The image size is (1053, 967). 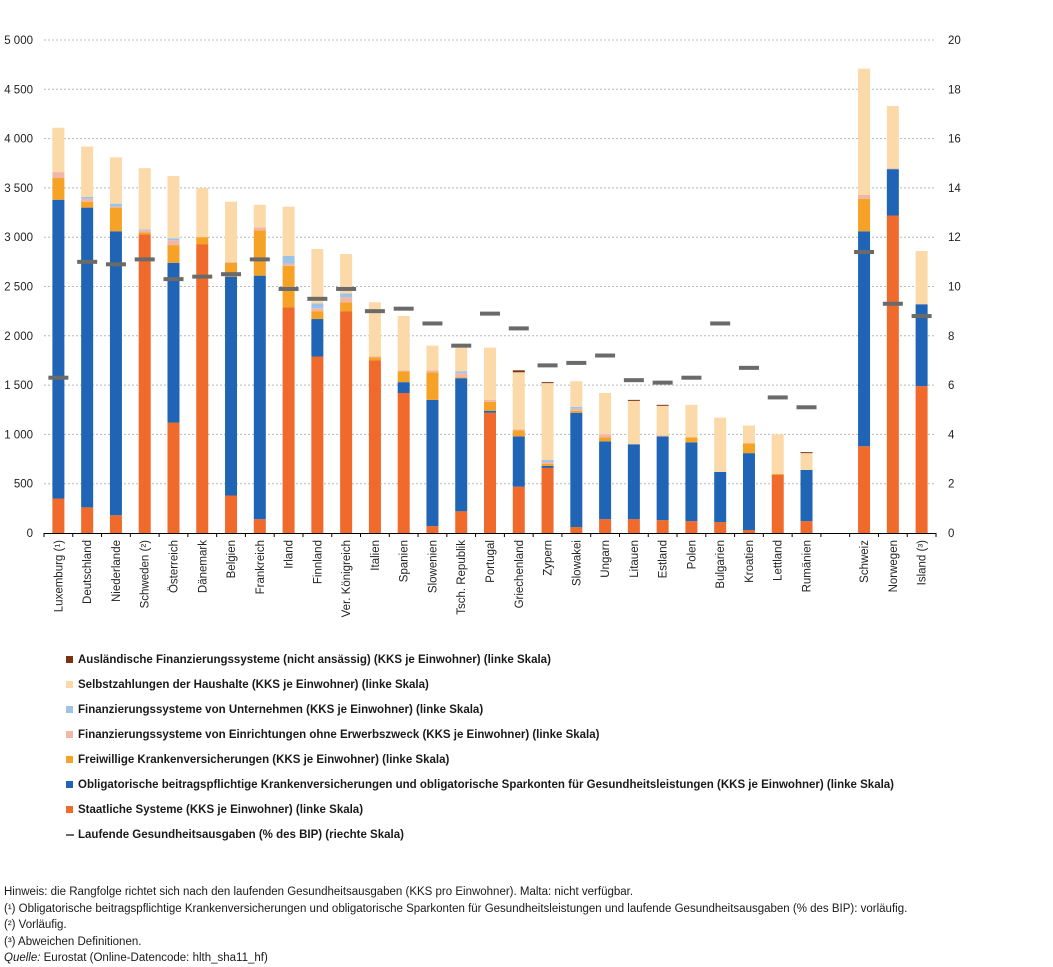 What do you see at coordinates (18, 189) in the screenshot?
I see `y-left-tick-label: 3 500` at bounding box center [18, 189].